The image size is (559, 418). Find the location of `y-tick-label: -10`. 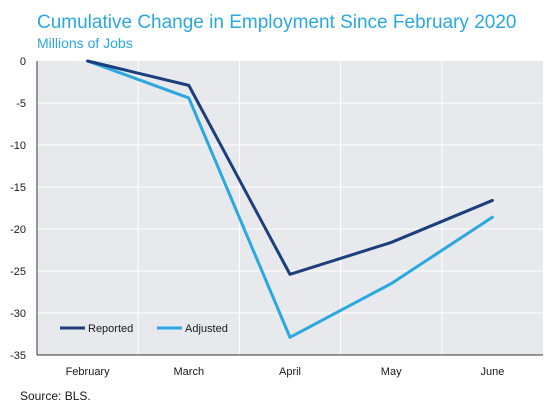

y-tick-label: -10 is located at coordinates (18, 146).